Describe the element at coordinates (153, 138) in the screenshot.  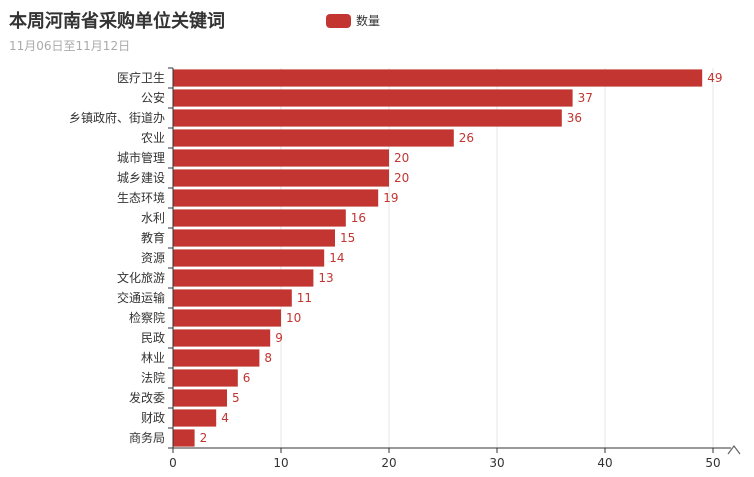
I see `y-tick-label: 农业` at that location.